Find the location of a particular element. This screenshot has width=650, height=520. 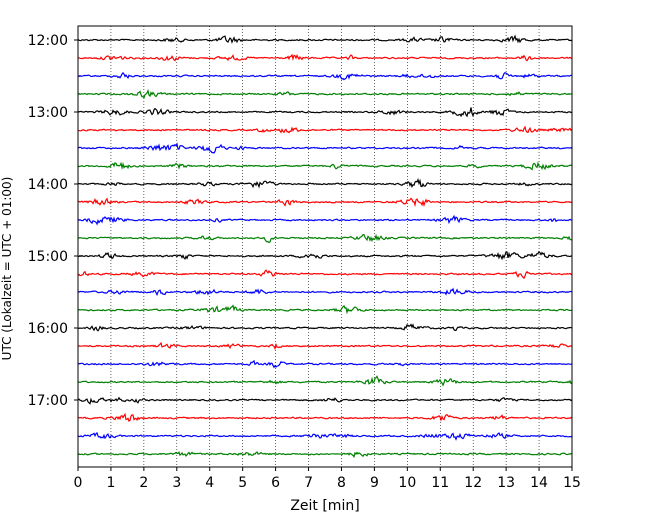

y-tick-label: 12:00 is located at coordinates (48, 41).